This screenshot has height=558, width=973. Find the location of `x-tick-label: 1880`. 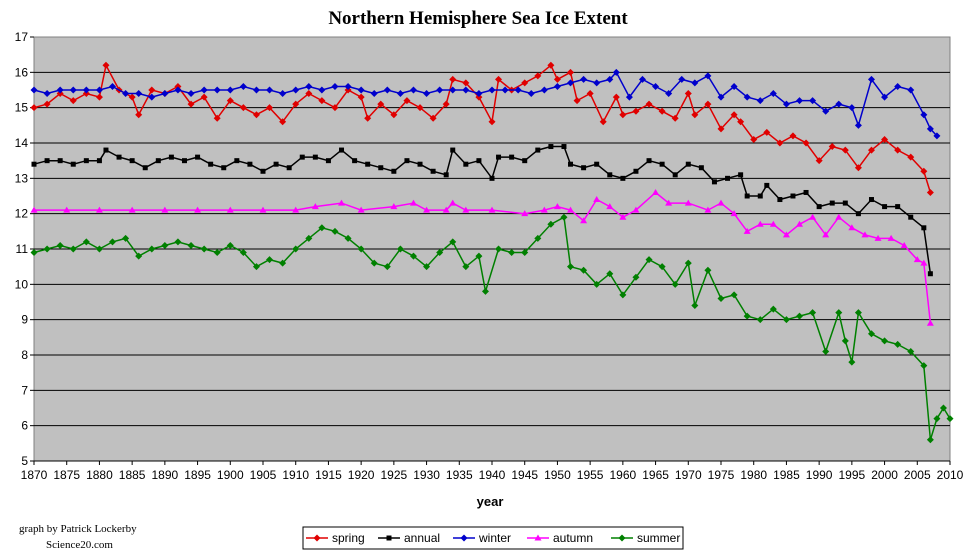

x-tick-label: 1880 is located at coordinates (99, 475).